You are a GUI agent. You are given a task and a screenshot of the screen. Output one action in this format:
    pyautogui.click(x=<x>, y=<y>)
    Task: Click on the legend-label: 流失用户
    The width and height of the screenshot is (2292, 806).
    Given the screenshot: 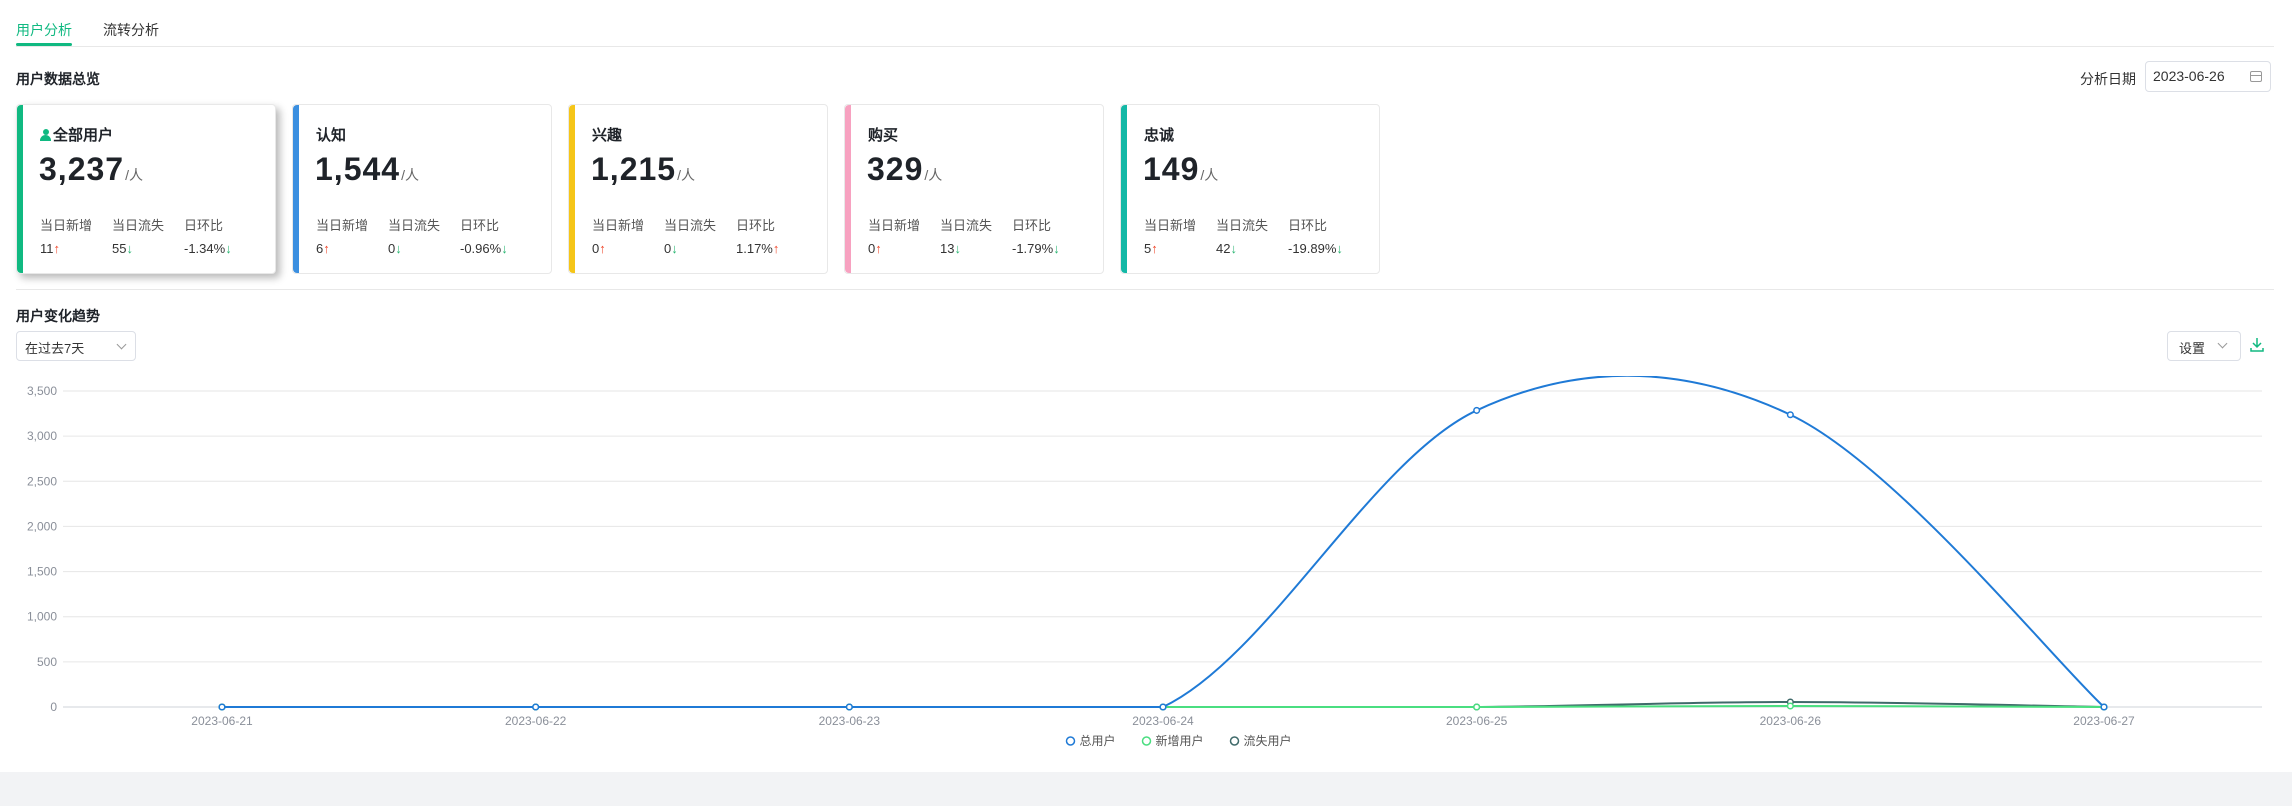 What is the action you would take?
    pyautogui.click(x=1268, y=740)
    